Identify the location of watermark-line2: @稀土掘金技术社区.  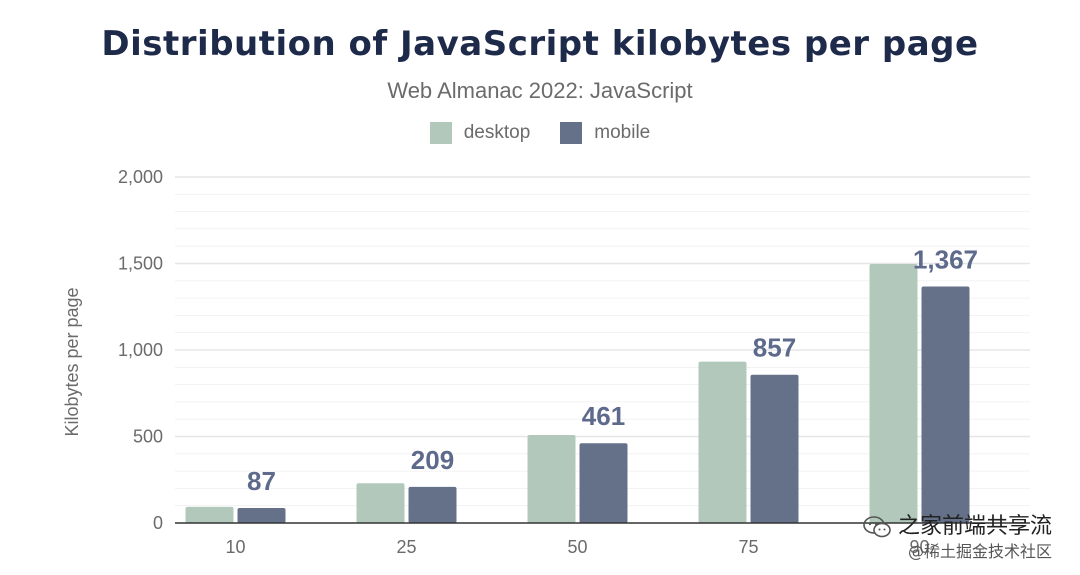
(979, 551).